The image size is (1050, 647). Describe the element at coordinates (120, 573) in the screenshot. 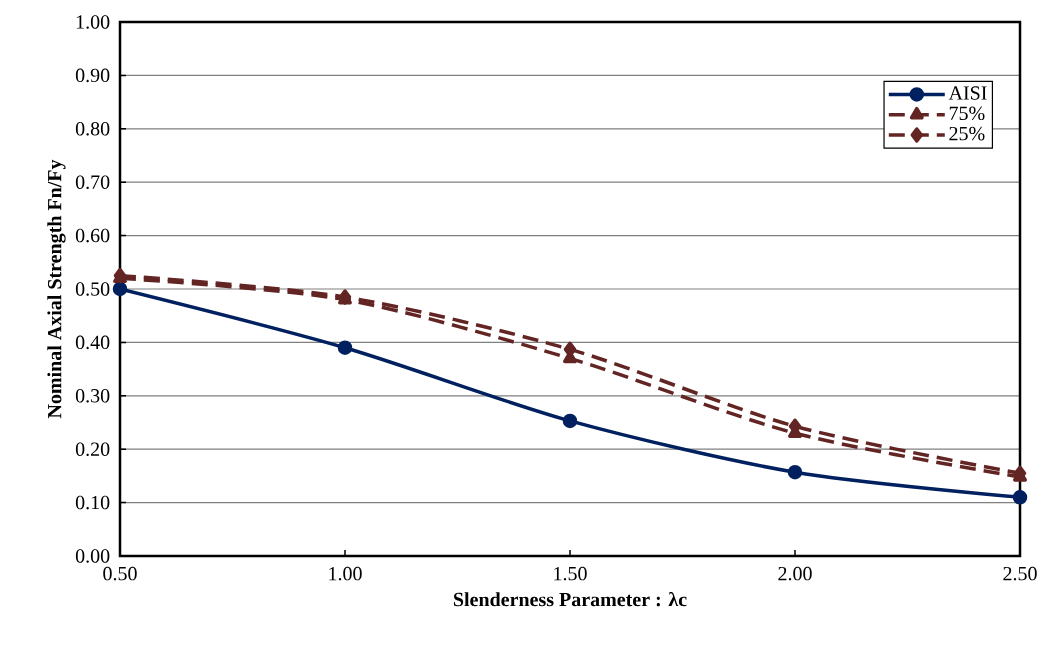

I see `x-tick-label: 0.50` at that location.